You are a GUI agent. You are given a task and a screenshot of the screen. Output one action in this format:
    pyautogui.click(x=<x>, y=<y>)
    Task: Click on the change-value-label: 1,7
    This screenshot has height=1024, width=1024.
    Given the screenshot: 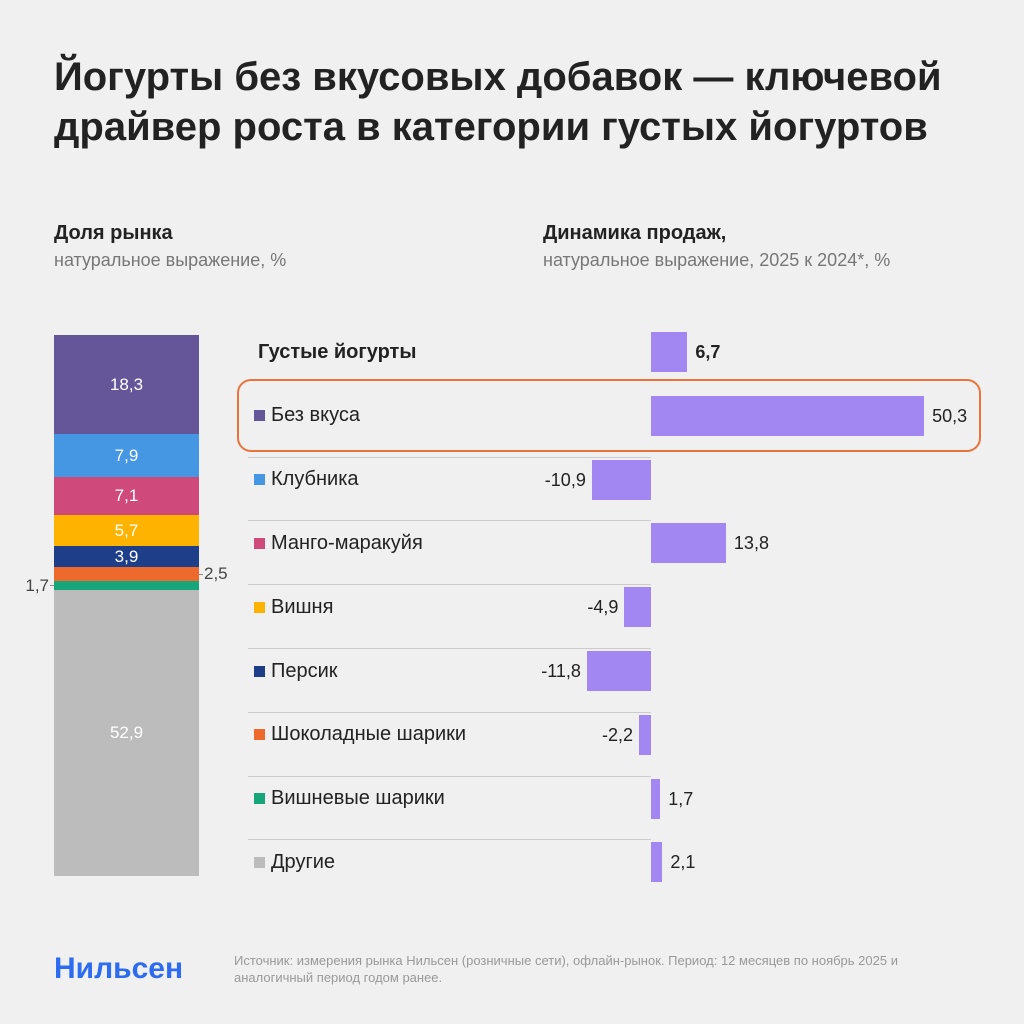 What is the action you would take?
    pyautogui.click(x=681, y=798)
    